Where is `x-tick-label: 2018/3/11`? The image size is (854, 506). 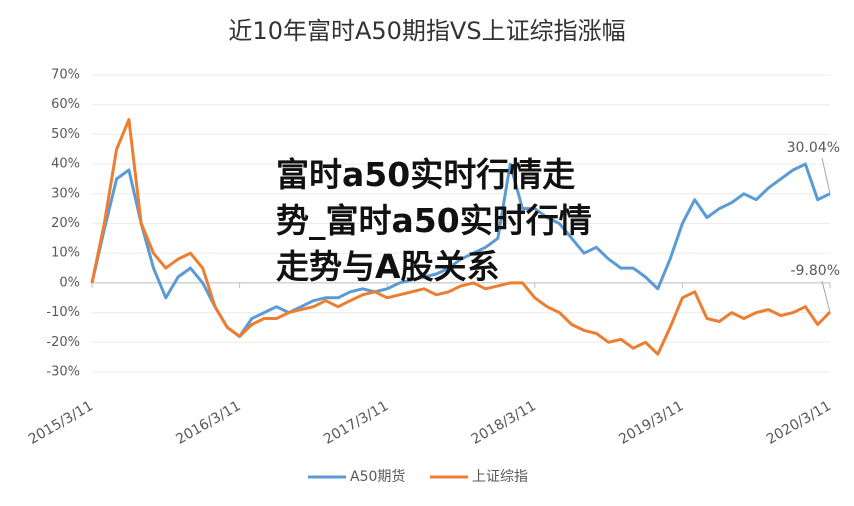
x-tick-label: 2018/3/11 is located at coordinates (504, 423).